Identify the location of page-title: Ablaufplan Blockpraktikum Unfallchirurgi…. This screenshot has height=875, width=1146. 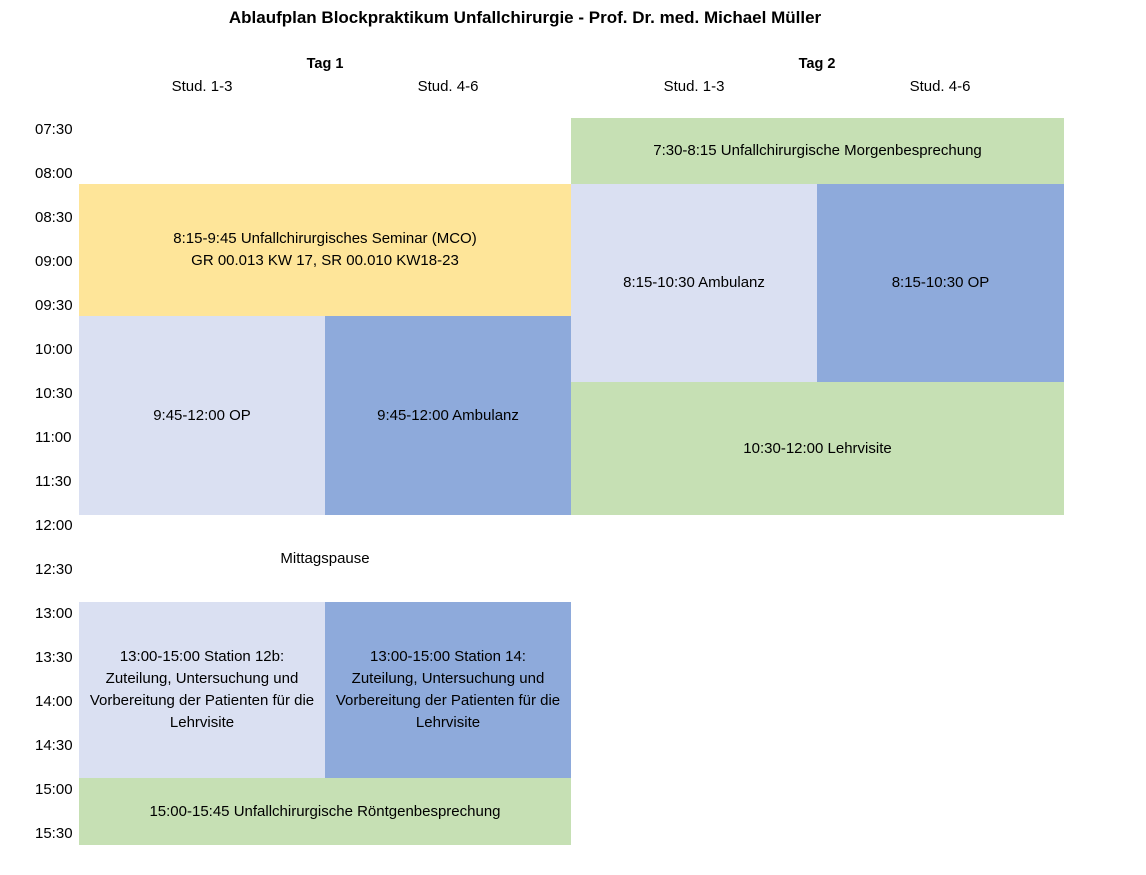
(525, 17).